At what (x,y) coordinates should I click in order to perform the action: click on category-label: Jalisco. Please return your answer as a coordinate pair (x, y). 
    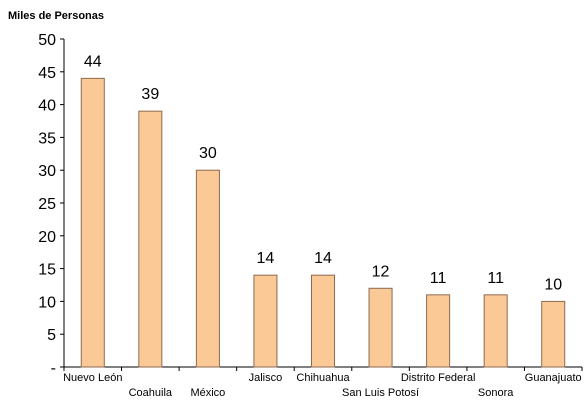
    Looking at the image, I should click on (266, 378).